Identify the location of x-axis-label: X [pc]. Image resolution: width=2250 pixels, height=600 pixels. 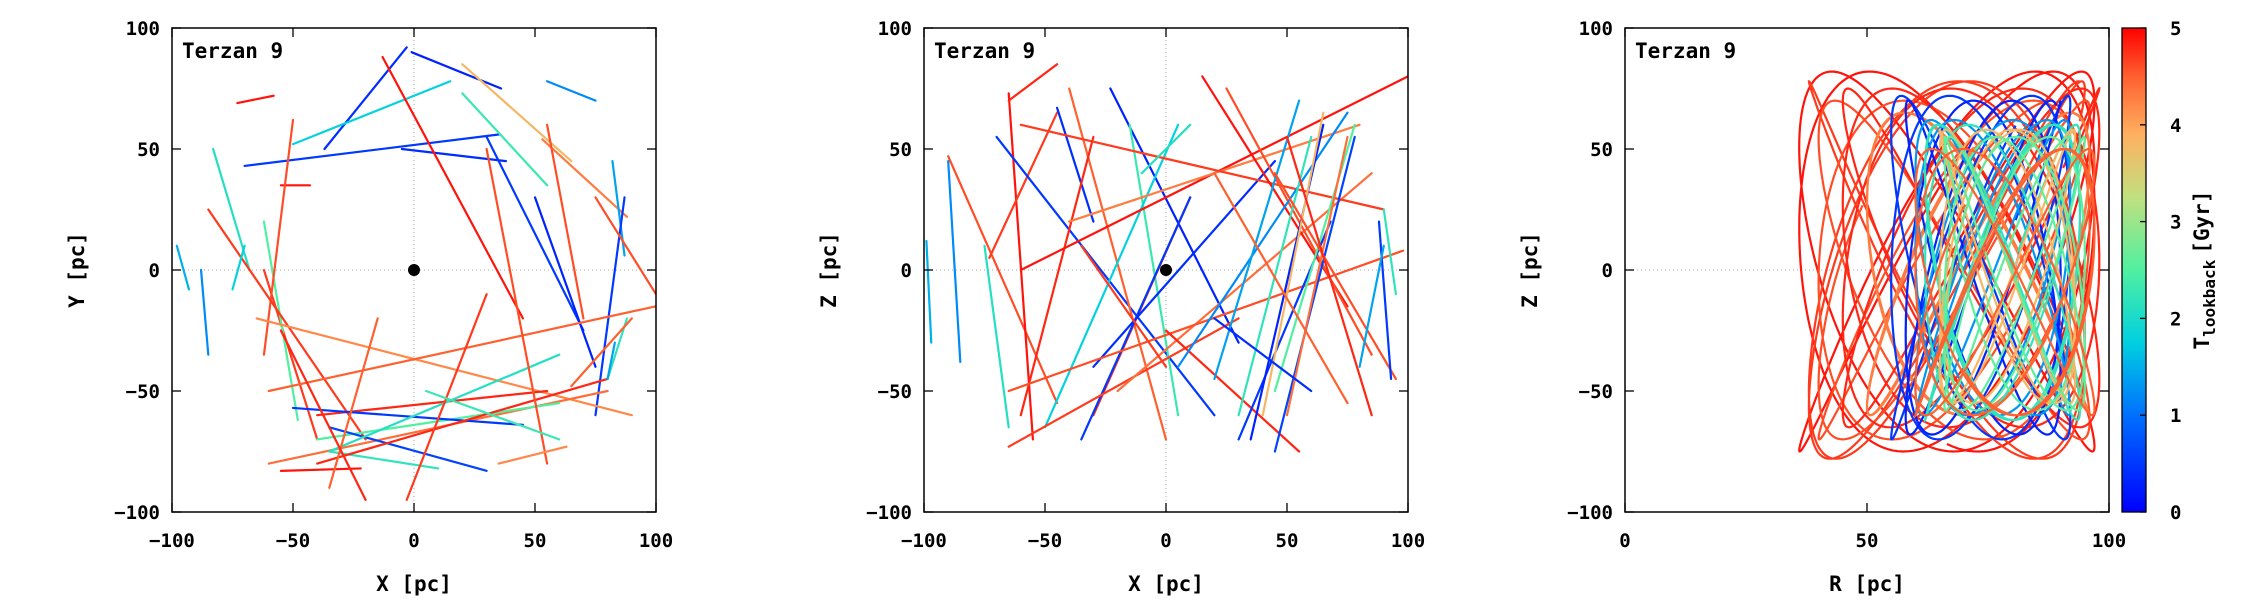
(414, 584).